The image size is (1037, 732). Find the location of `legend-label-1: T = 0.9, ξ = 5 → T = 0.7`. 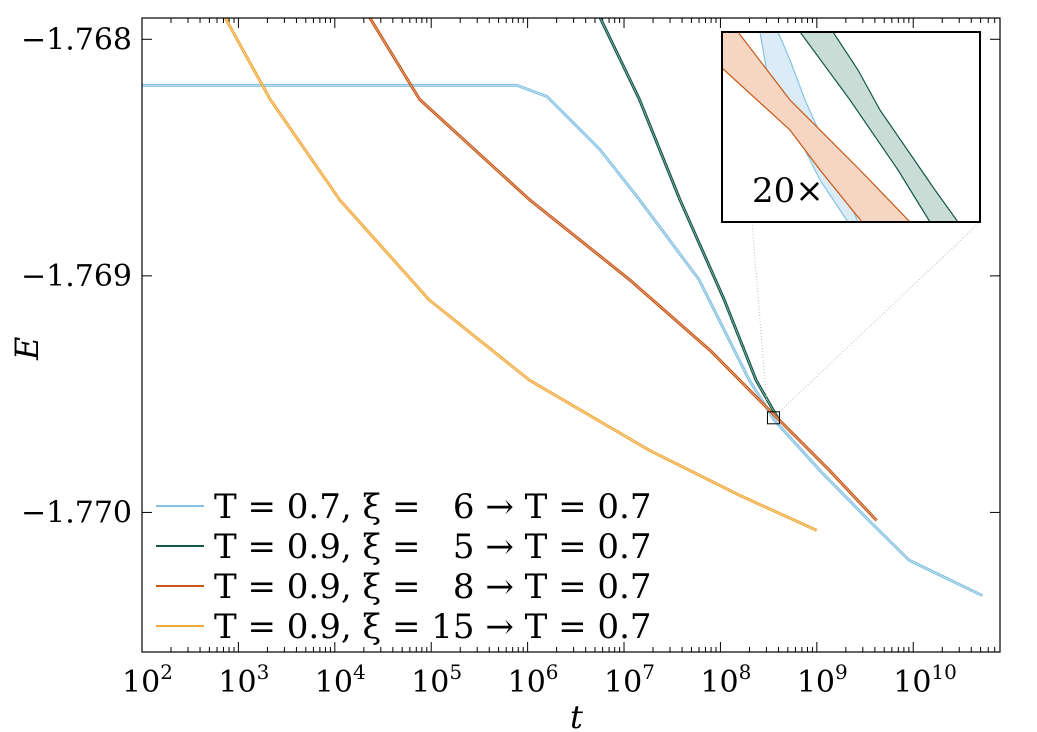

legend-label-1: T = 0.9, ξ = 5 → T = 0.7 is located at coordinates (433, 547).